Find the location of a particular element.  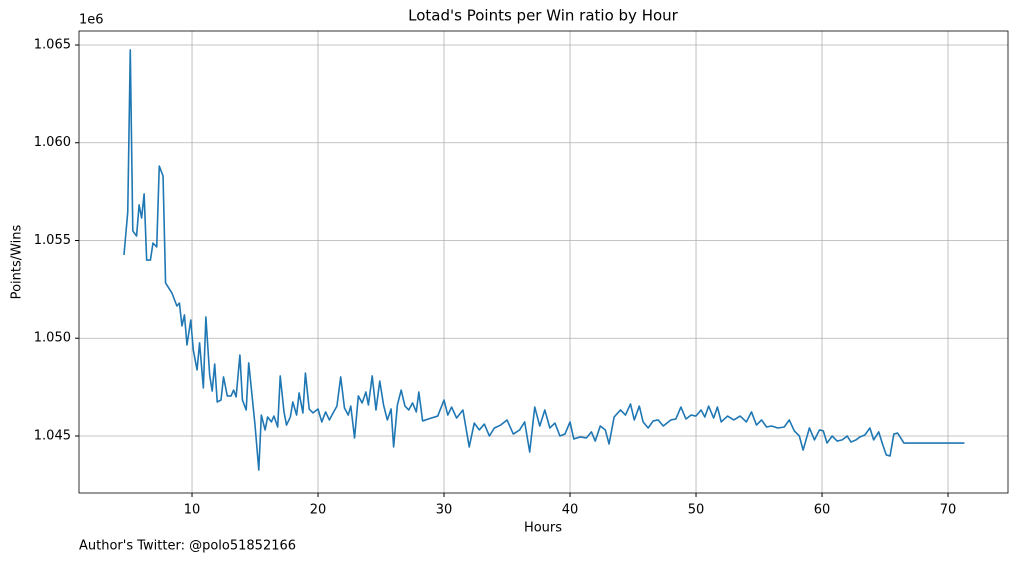

x-tick-label: 70 is located at coordinates (948, 510).